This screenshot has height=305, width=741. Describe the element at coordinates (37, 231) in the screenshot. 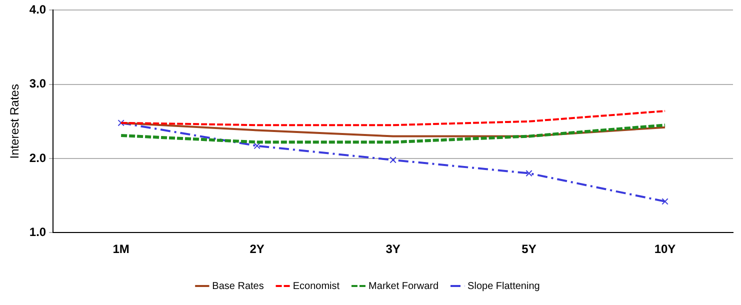

I see `y-tick-label: 1.0` at that location.